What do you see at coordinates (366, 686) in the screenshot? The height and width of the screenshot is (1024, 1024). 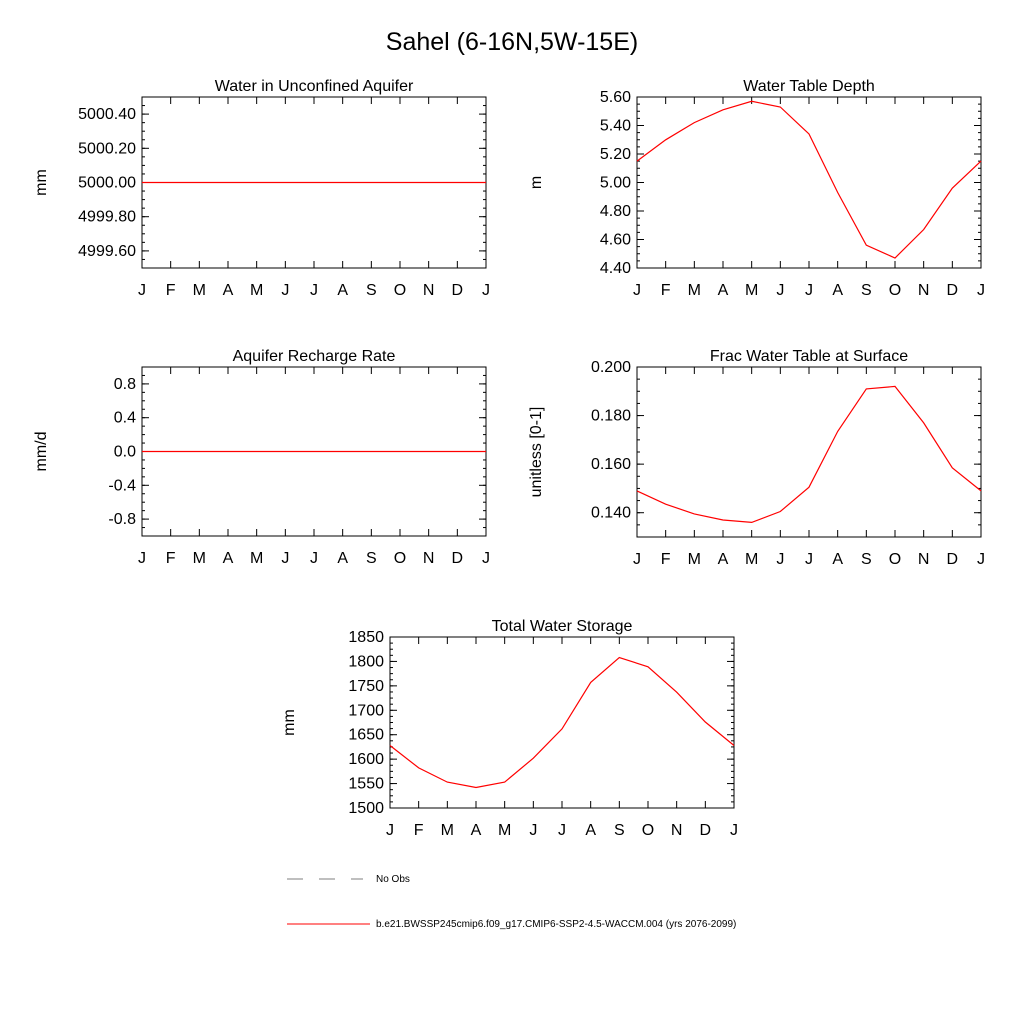 I see `y-tick-label: 1750` at bounding box center [366, 686].